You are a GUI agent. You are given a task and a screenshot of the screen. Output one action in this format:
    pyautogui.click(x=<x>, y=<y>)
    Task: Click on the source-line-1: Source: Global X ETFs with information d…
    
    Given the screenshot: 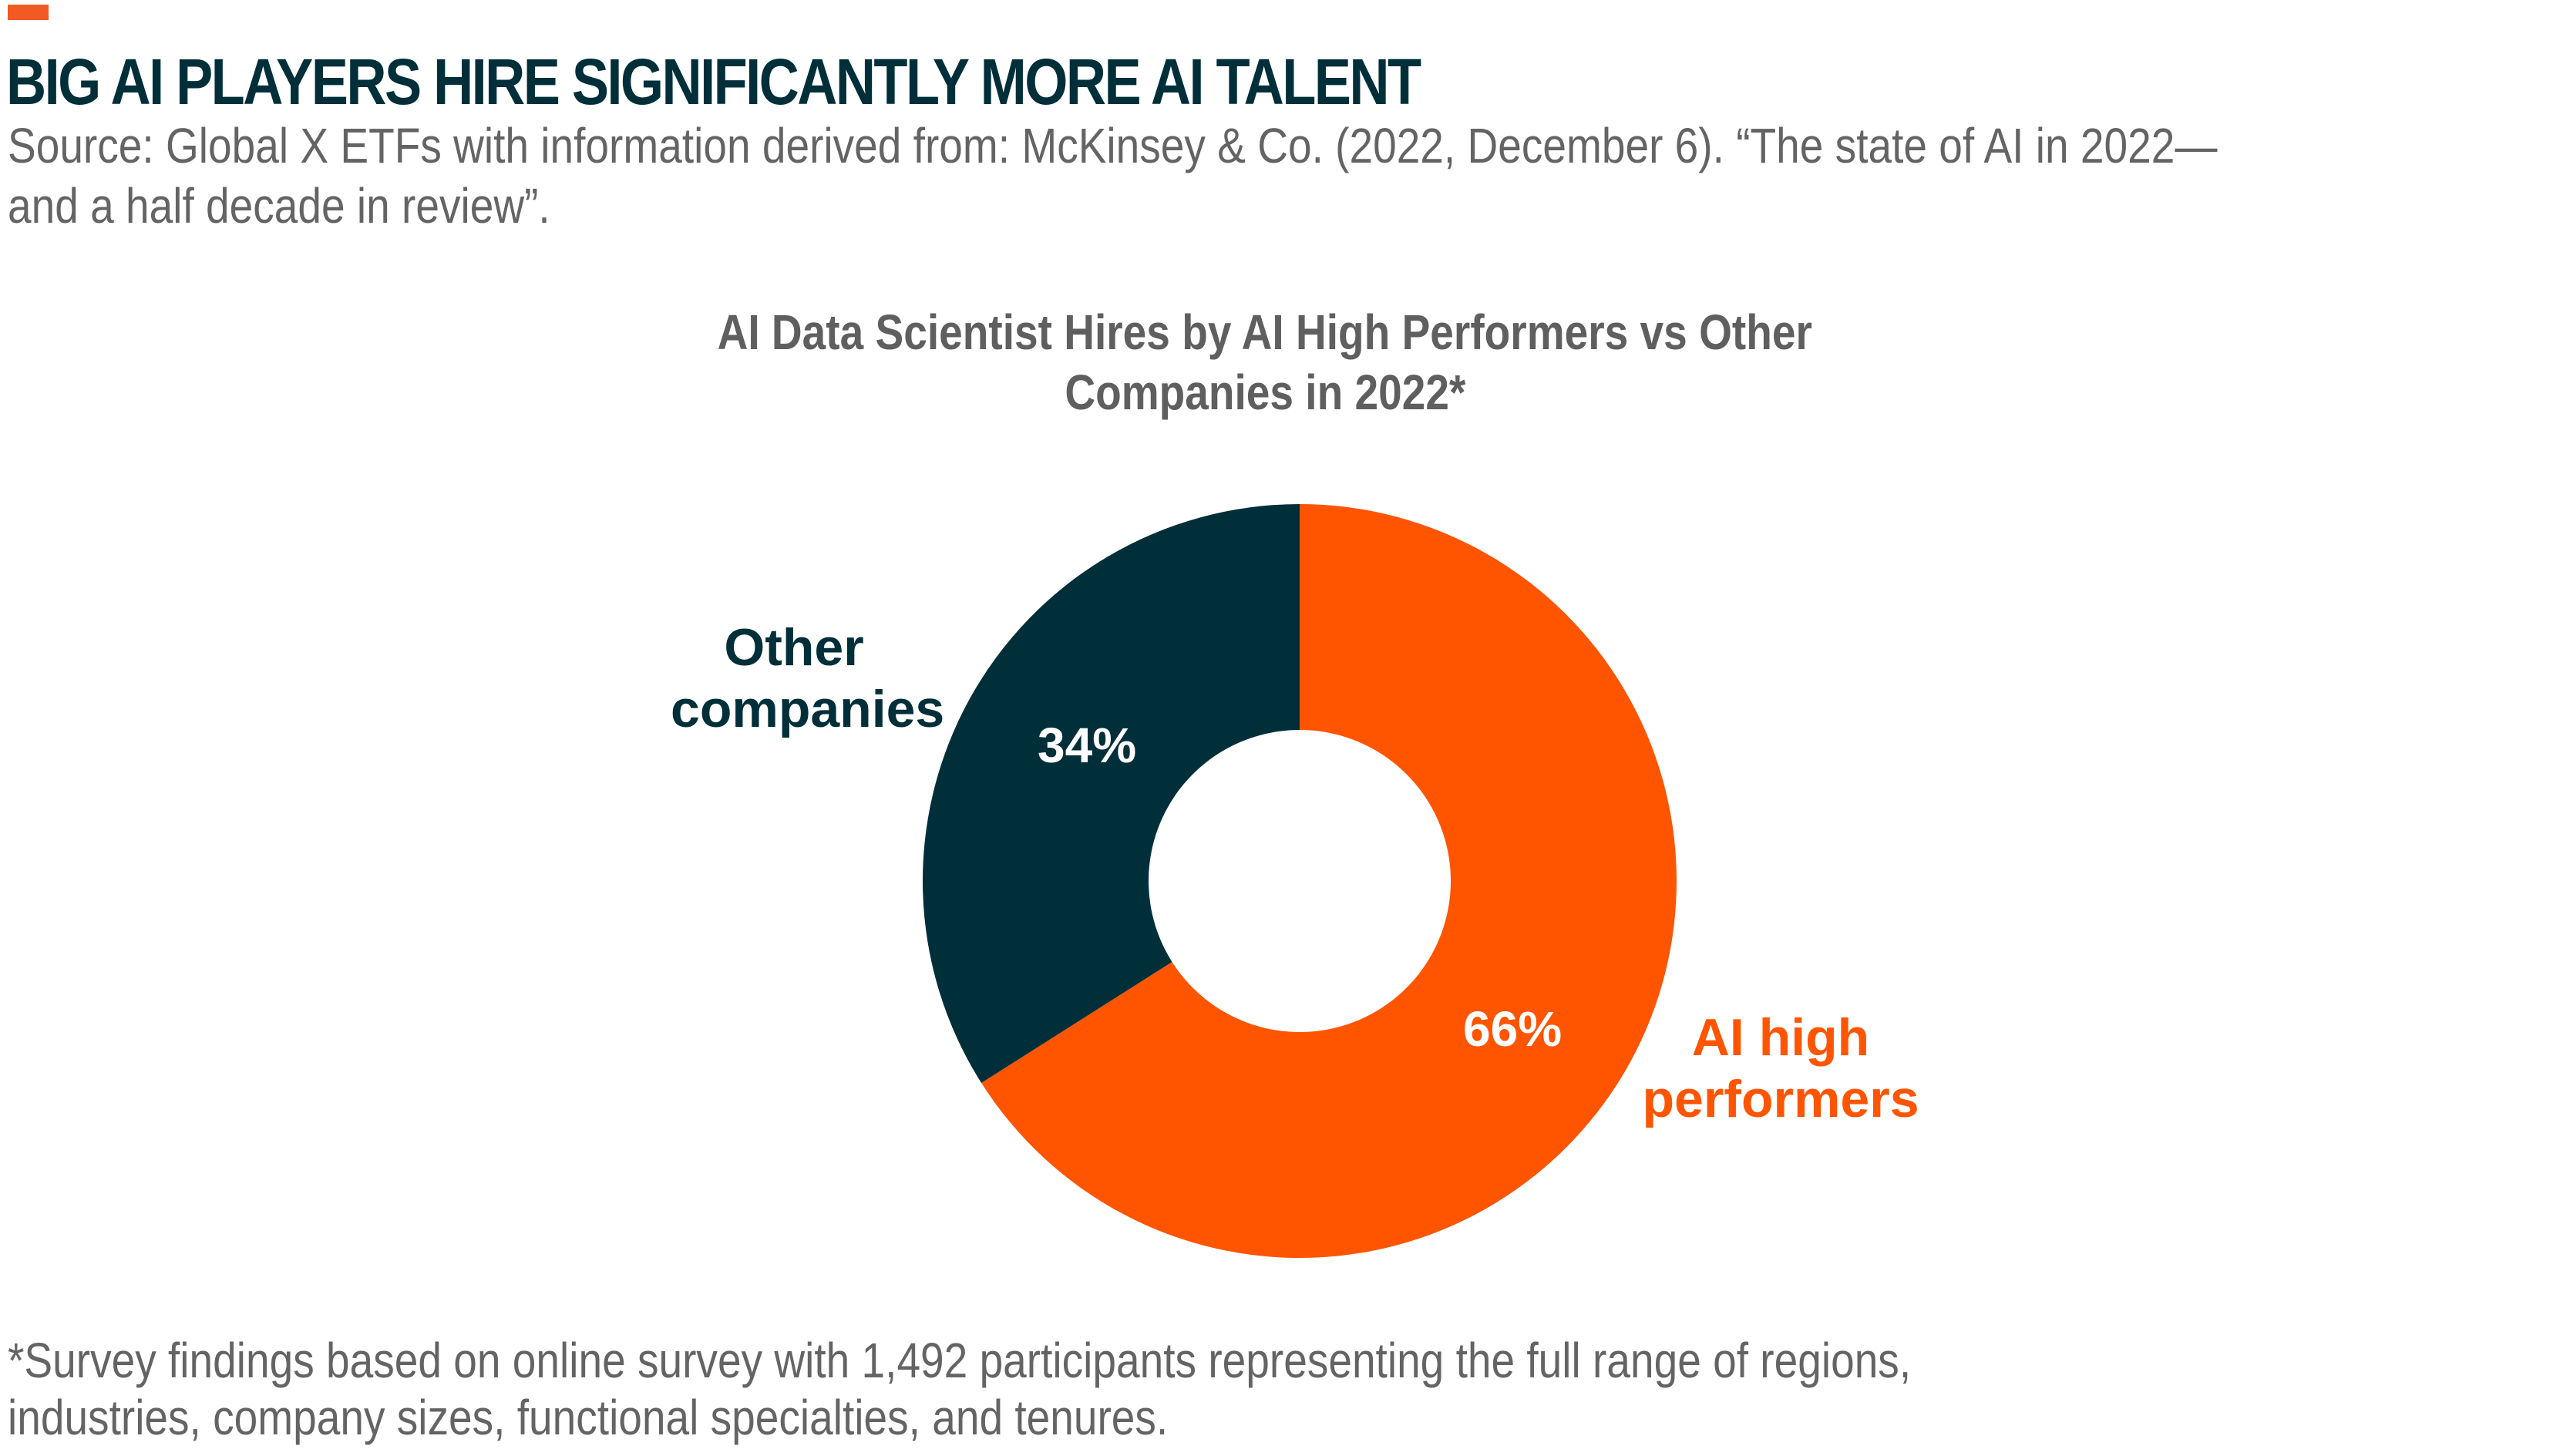 What is the action you would take?
    pyautogui.click(x=1113, y=145)
    